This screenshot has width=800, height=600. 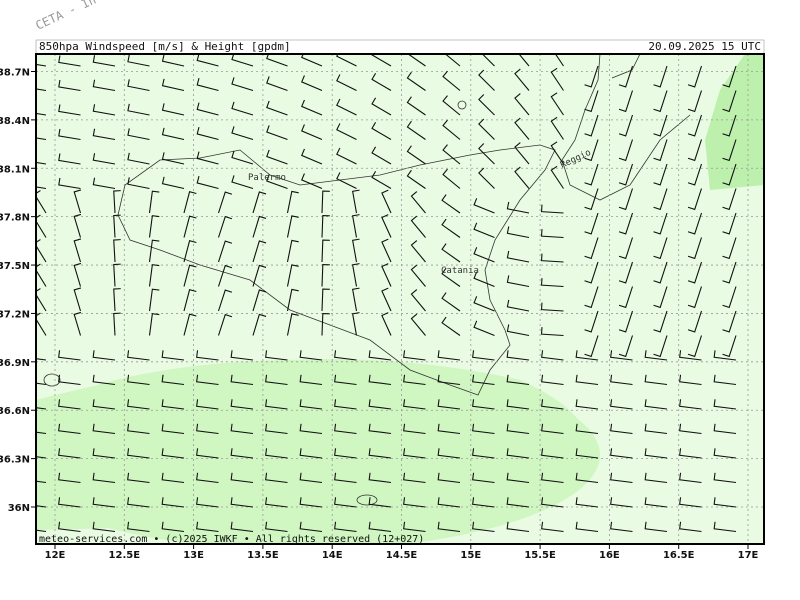 I want to click on place-label: Palermo, so click(x=267, y=178).